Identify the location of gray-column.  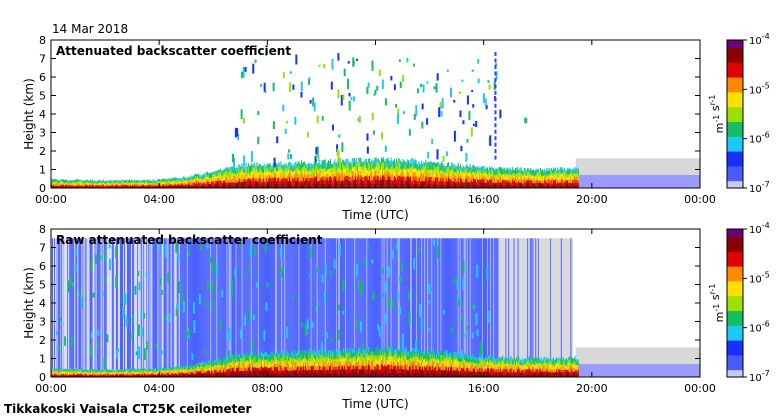
(509, 307).